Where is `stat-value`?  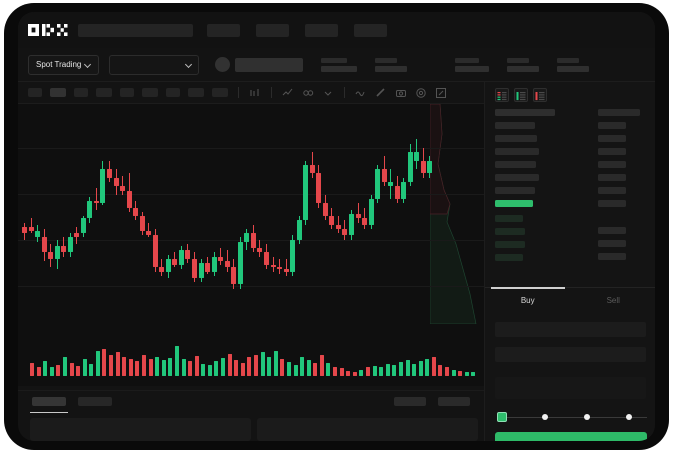 stat-value is located at coordinates (391, 68).